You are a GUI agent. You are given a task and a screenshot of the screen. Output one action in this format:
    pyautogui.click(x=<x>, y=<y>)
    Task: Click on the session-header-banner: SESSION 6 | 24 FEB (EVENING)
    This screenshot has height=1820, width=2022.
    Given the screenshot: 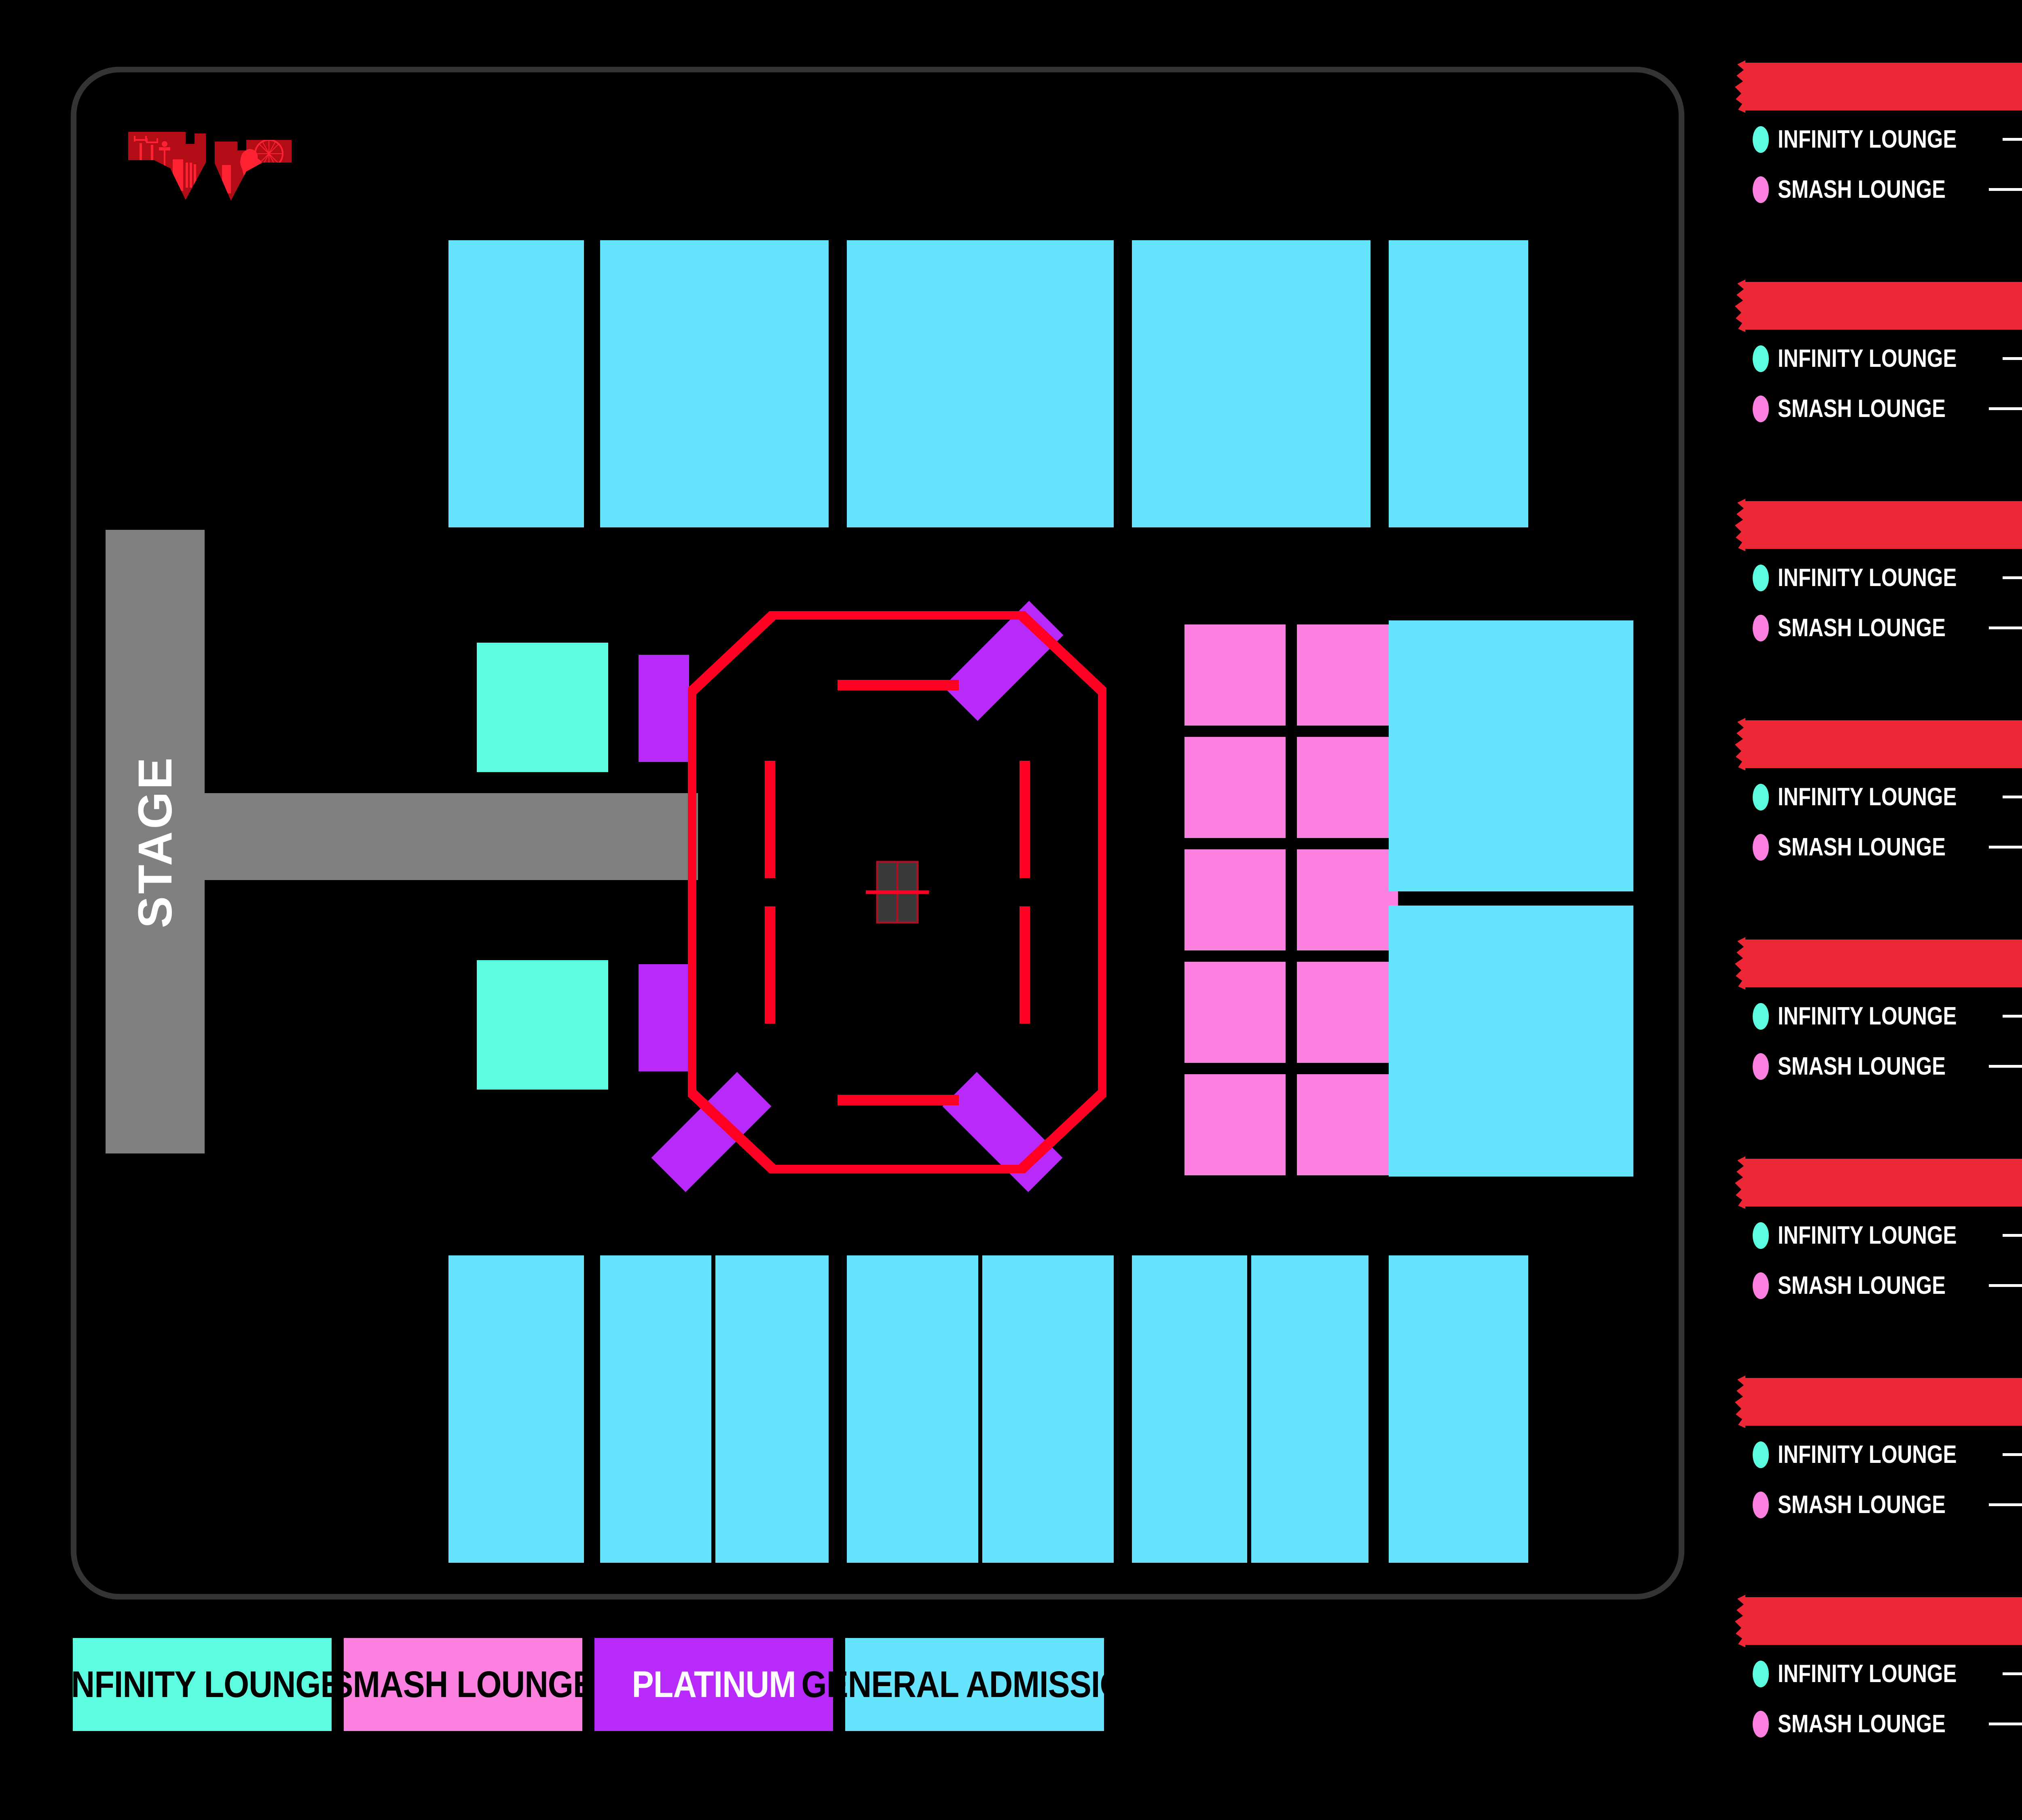 What is the action you would take?
    pyautogui.click(x=1878, y=1182)
    